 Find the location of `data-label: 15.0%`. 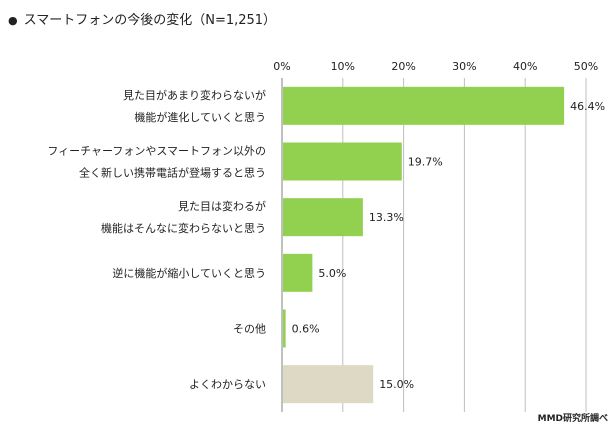

data-label: 15.0% is located at coordinates (396, 384).